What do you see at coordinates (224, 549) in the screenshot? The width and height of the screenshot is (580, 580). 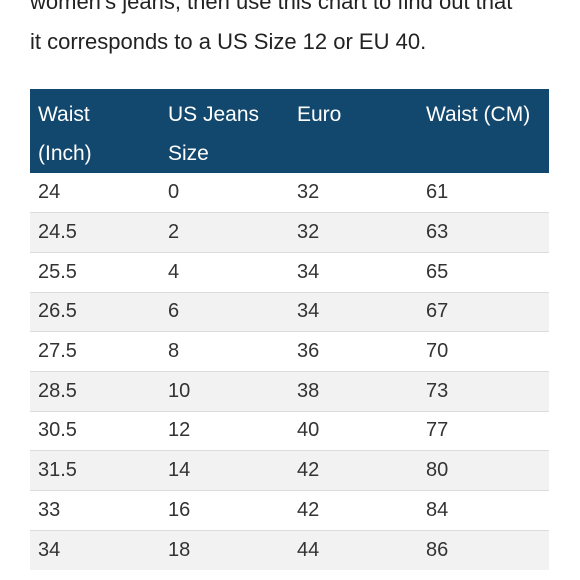 I see `cell-us-size: 18` at bounding box center [224, 549].